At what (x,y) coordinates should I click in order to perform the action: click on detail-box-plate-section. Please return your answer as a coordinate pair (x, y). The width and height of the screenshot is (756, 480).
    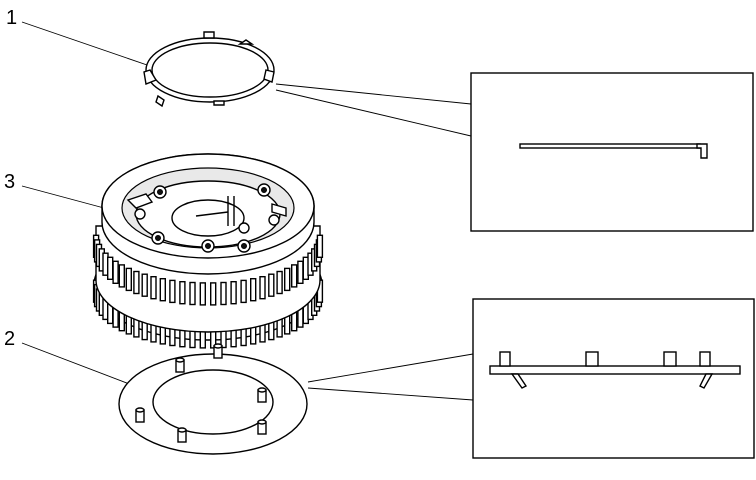
    Looking at the image, I should click on (613, 378).